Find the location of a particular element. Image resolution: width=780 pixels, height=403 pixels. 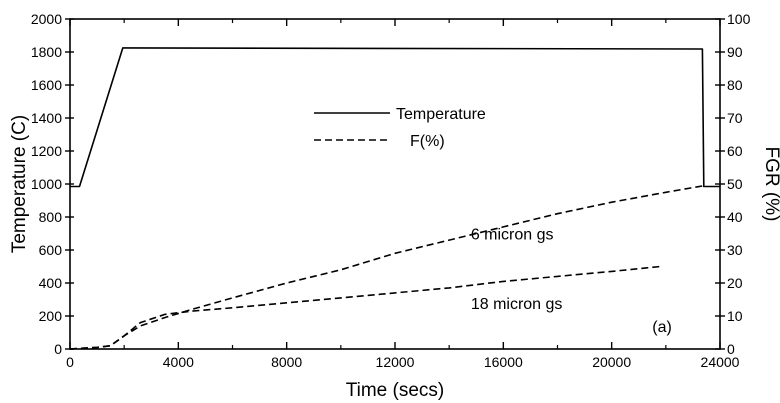

y-left-tick-label: 200 is located at coordinates (51, 316).